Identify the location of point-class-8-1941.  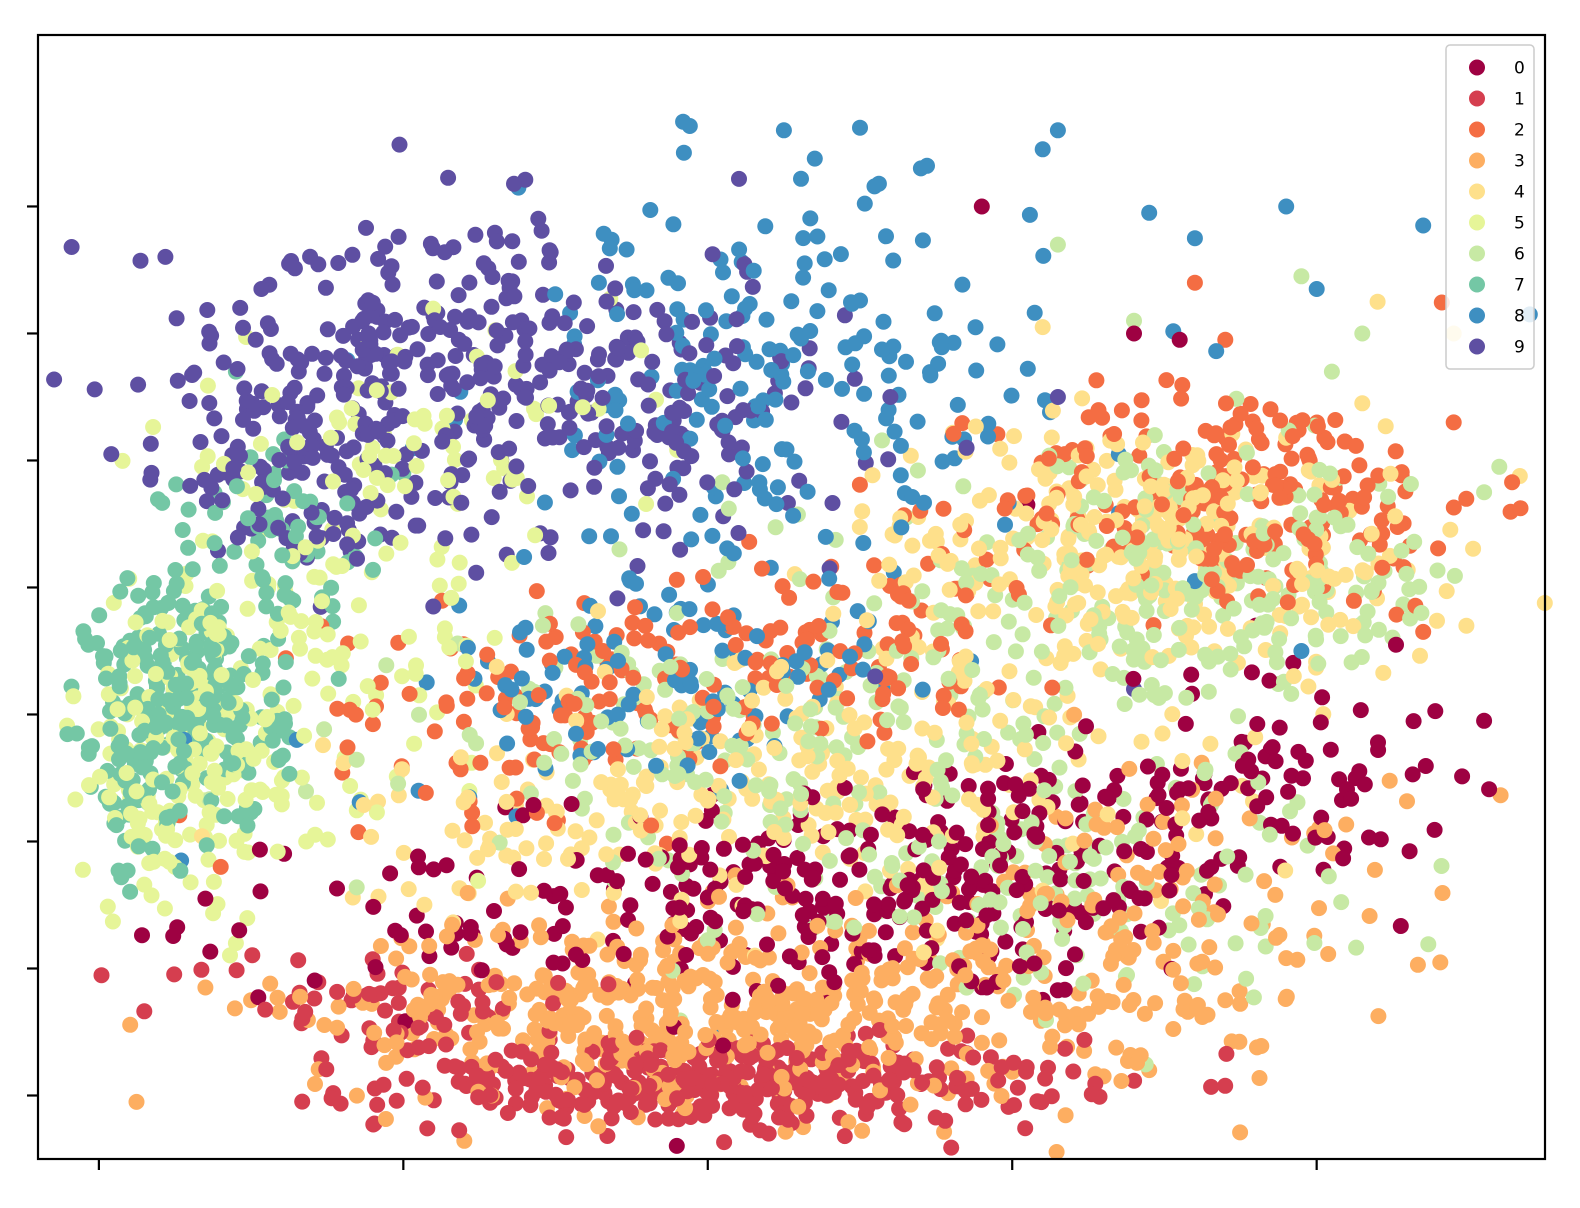
(828, 290).